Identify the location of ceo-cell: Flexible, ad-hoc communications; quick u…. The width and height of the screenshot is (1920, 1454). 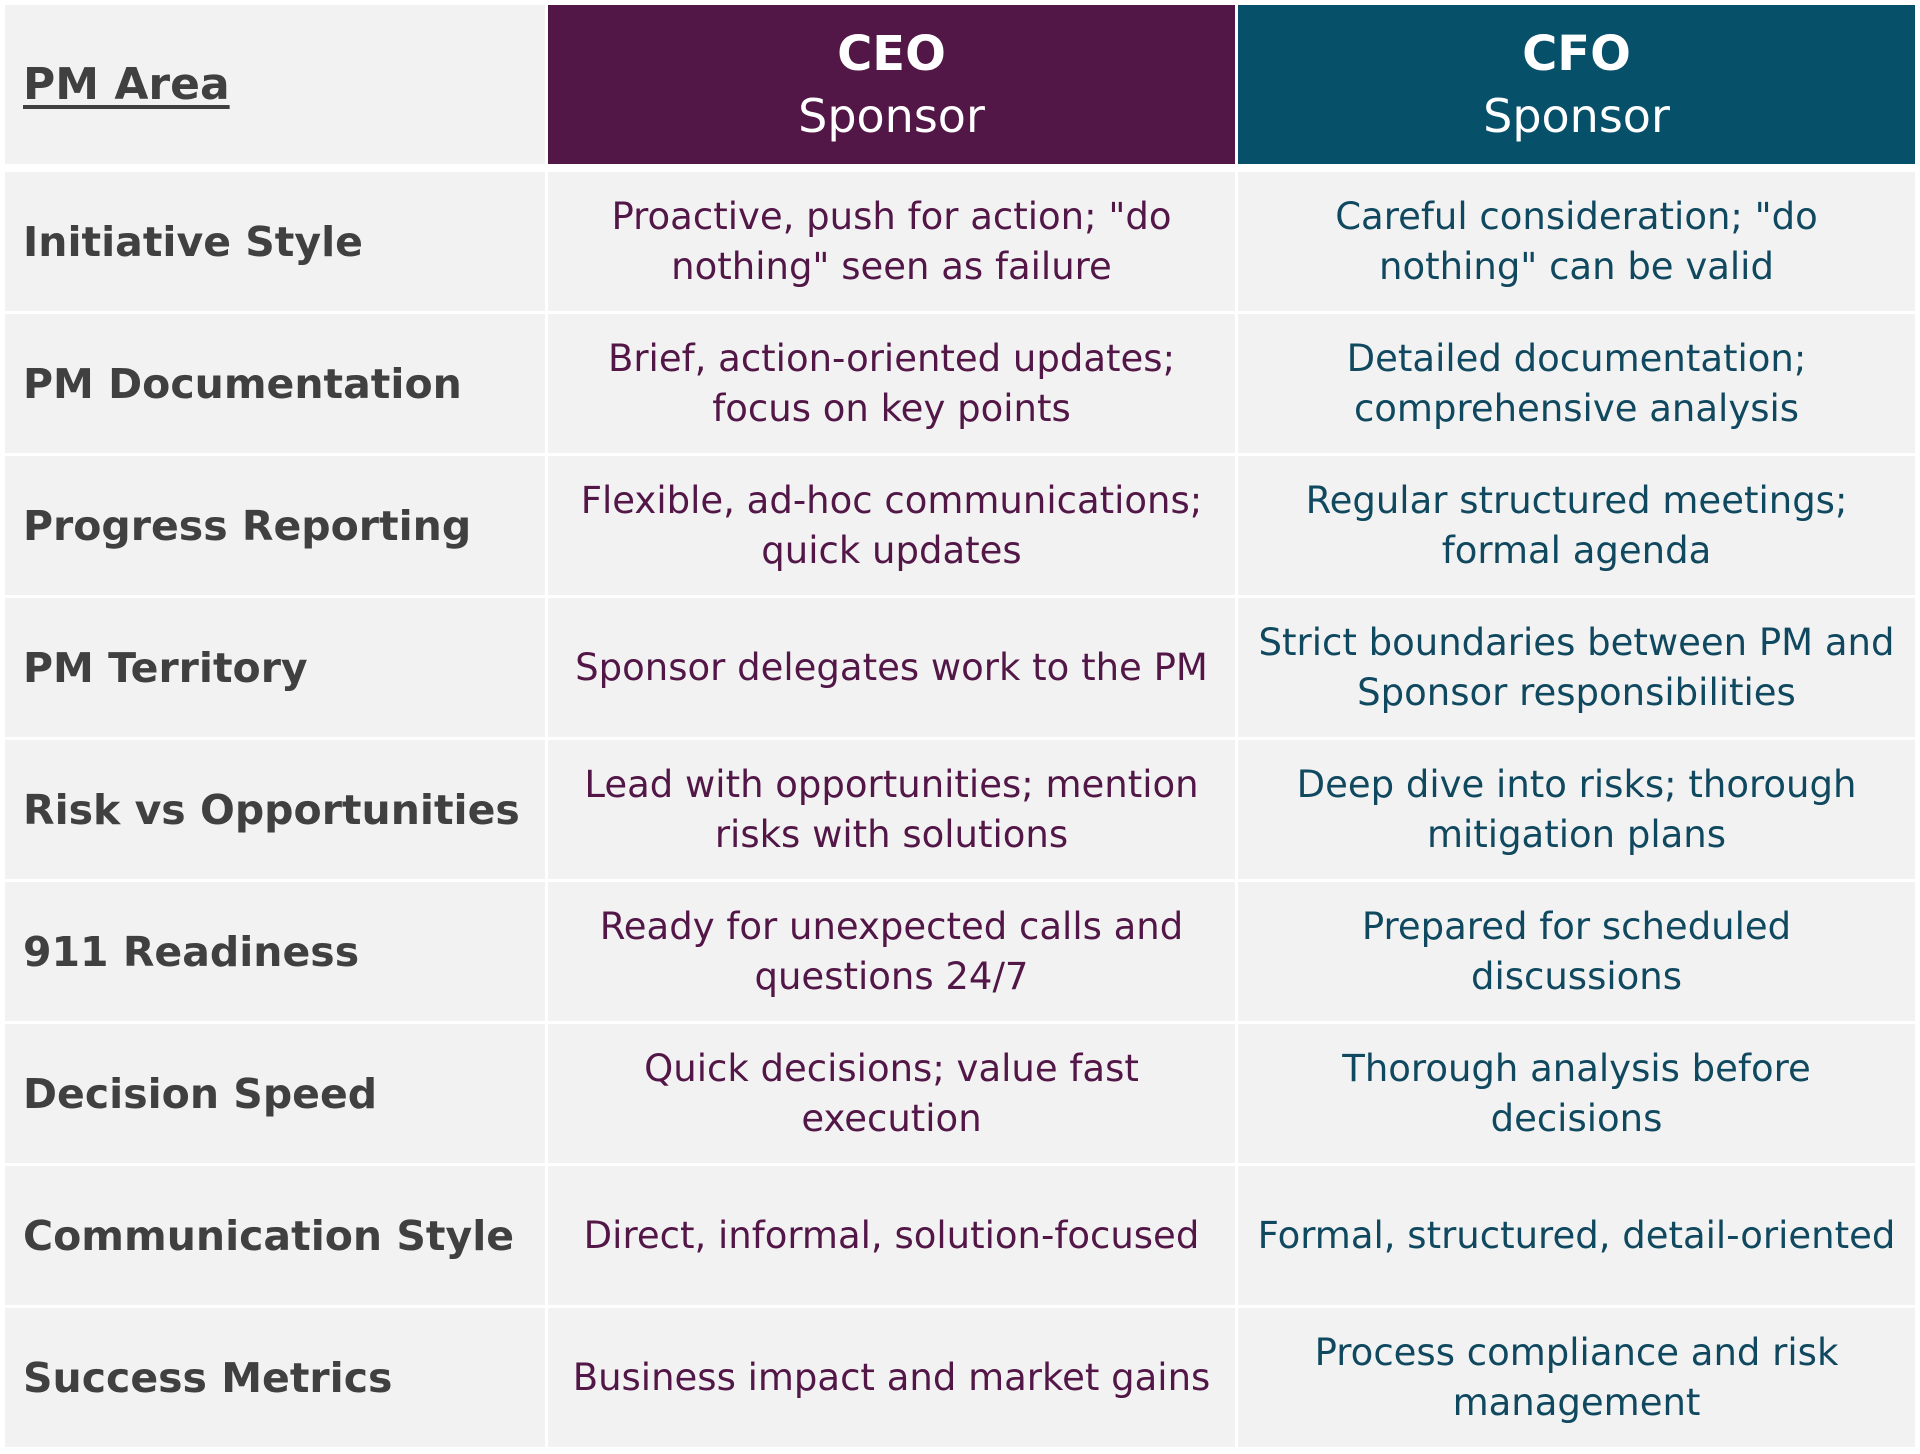
(893, 527).